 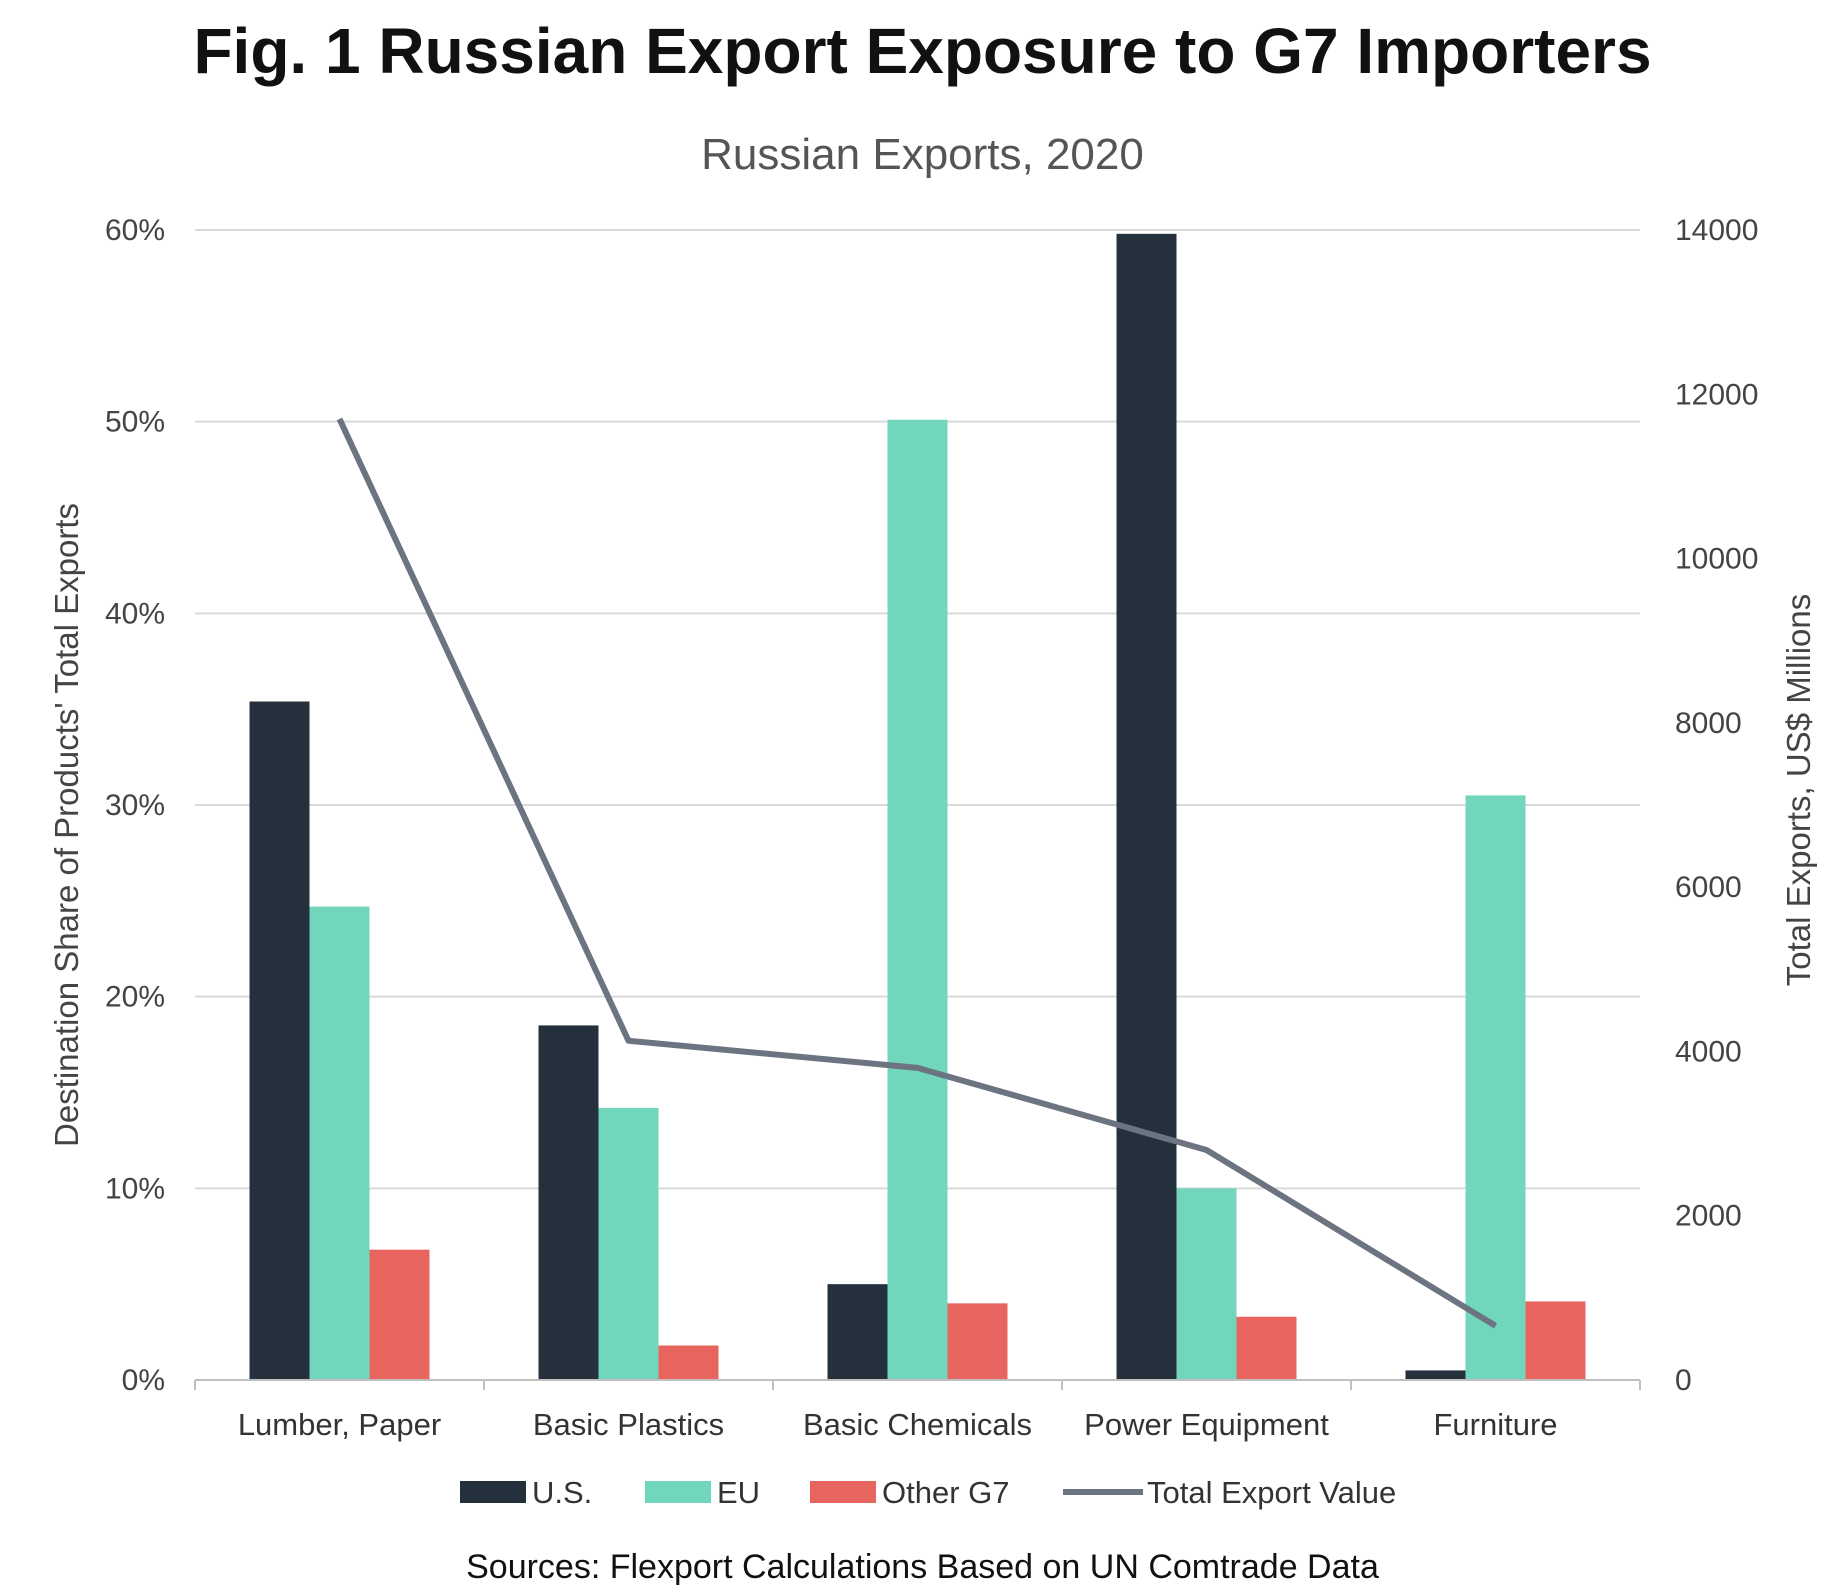 I want to click on legend-total-export-value-label: Total Export Value, so click(x=1271, y=1492).